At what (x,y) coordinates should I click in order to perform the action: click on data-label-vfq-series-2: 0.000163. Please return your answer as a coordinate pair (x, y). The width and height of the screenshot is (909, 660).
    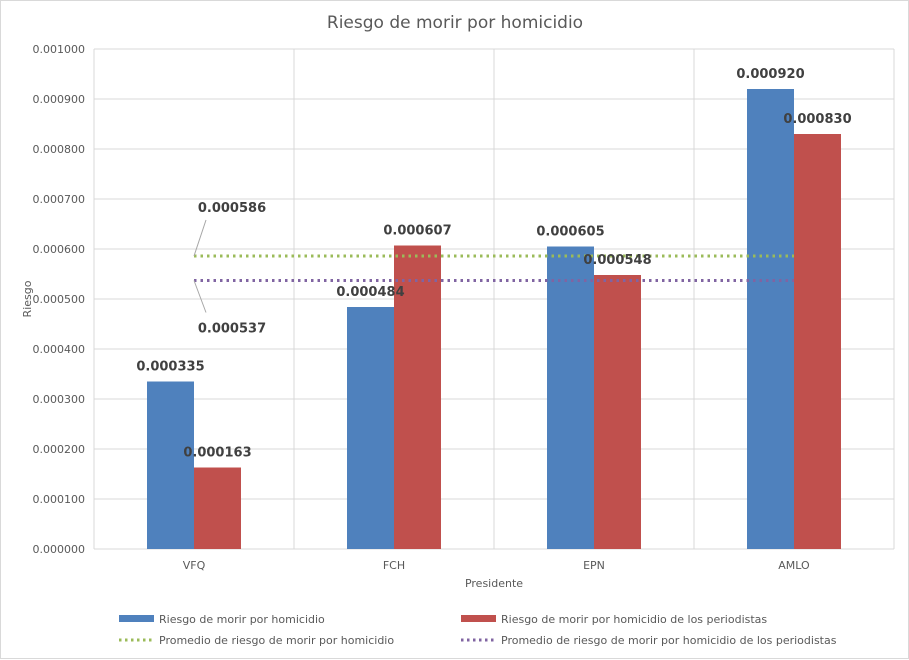
    Looking at the image, I should click on (217, 453).